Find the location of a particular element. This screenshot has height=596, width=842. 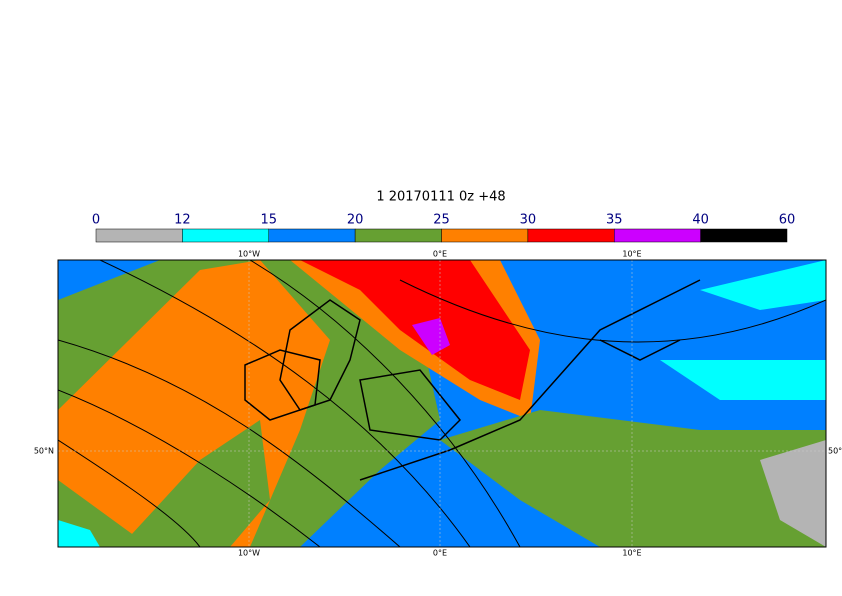

colorbar-label: 35 is located at coordinates (614, 220).